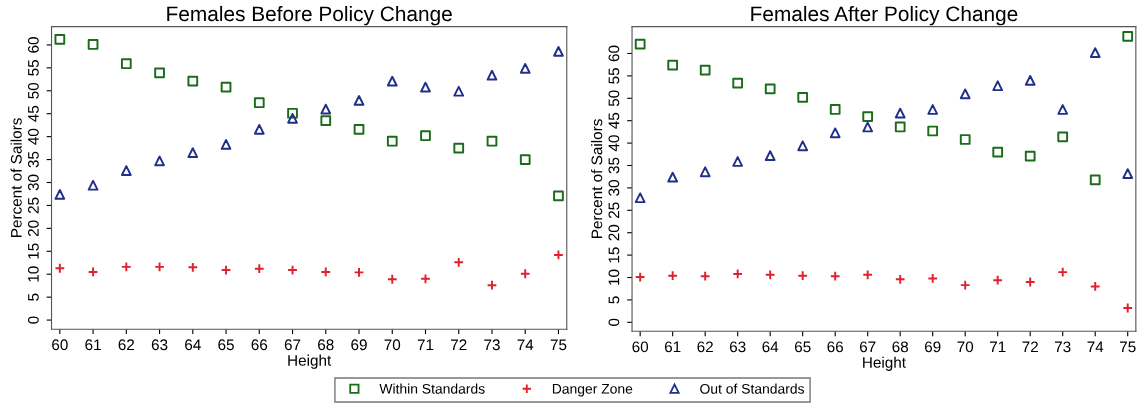 Image resolution: width=1145 pixels, height=409 pixels. What do you see at coordinates (884, 15) in the screenshot?
I see `chart-title: Females After Policy Change` at bounding box center [884, 15].